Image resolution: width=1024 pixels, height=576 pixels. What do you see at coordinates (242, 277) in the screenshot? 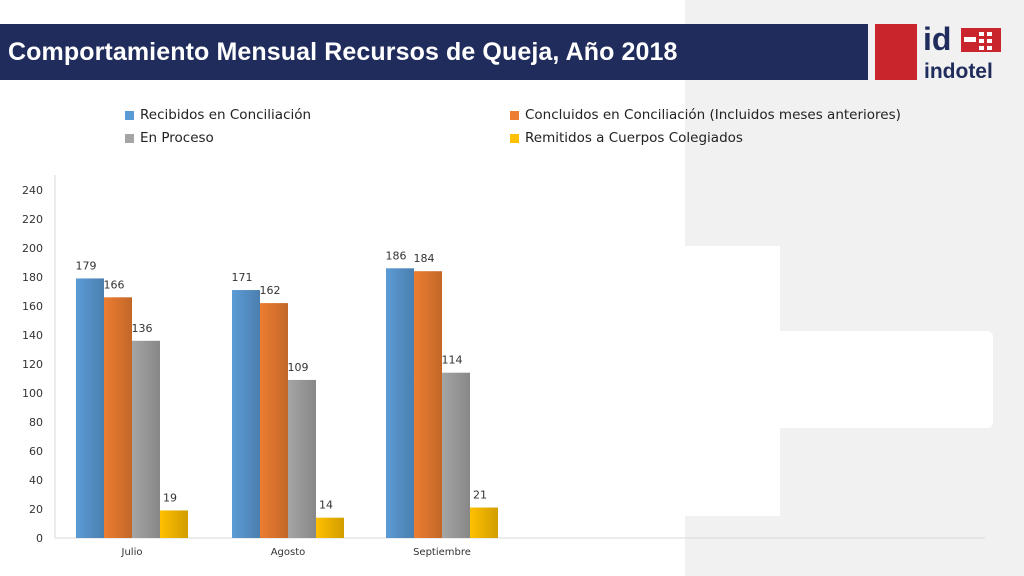
I see `data-label: 171` at bounding box center [242, 277].